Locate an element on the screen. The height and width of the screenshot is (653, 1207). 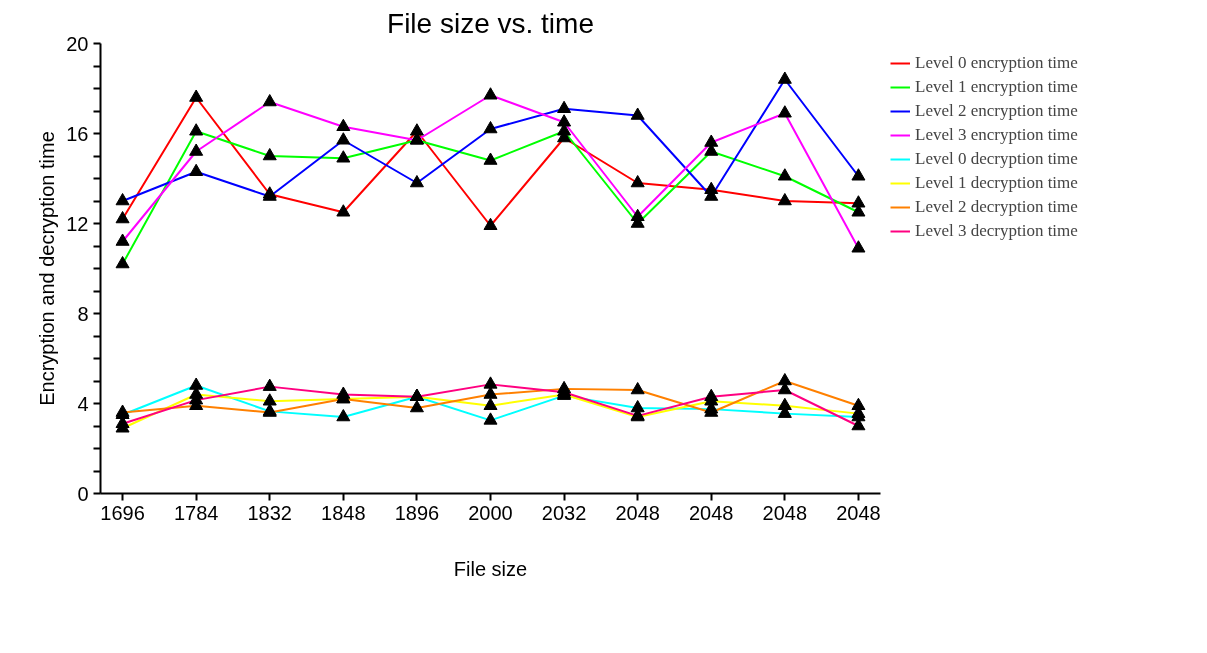
x-tick-label: 1832 is located at coordinates (269, 512).